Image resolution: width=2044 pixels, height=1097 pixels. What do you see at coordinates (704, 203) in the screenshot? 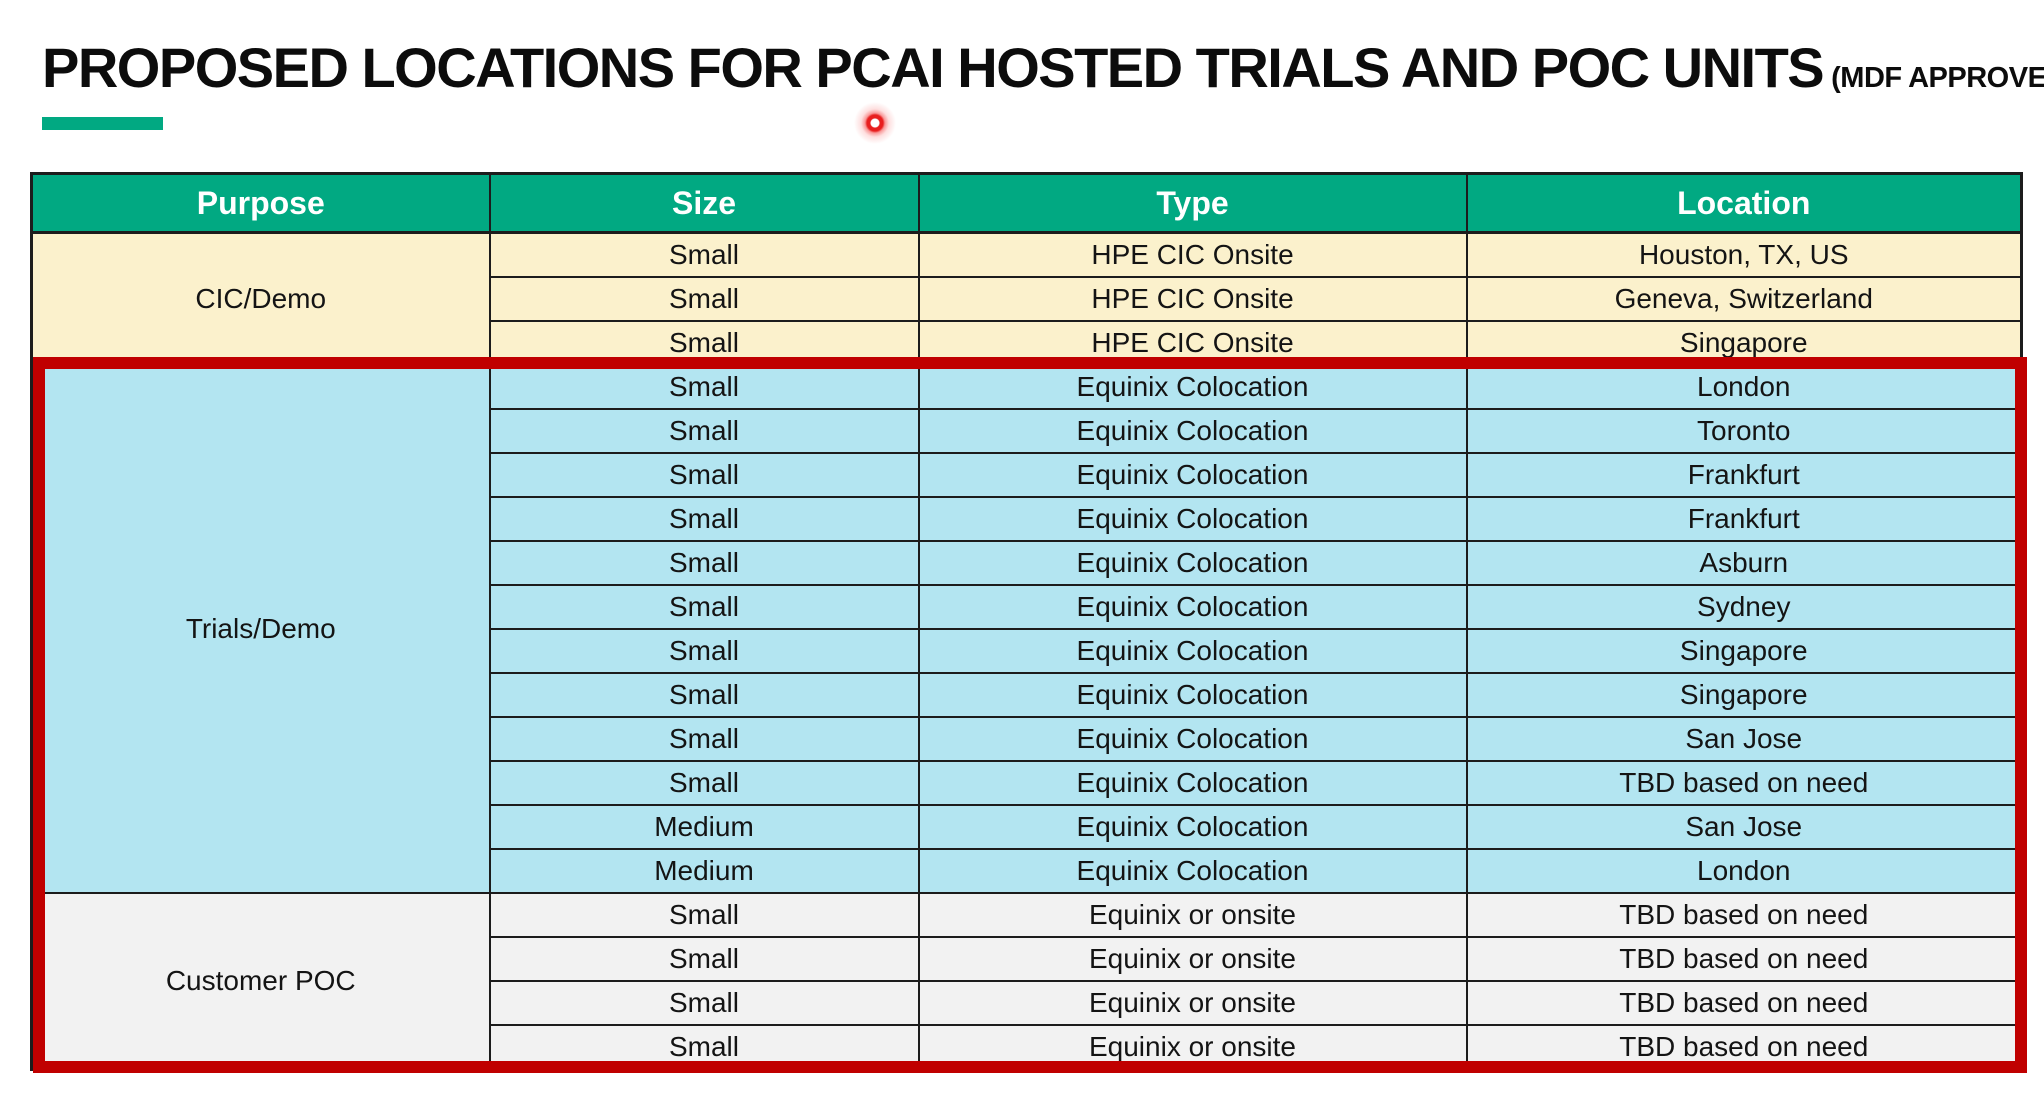
I see `column-header-size: Size` at bounding box center [704, 203].